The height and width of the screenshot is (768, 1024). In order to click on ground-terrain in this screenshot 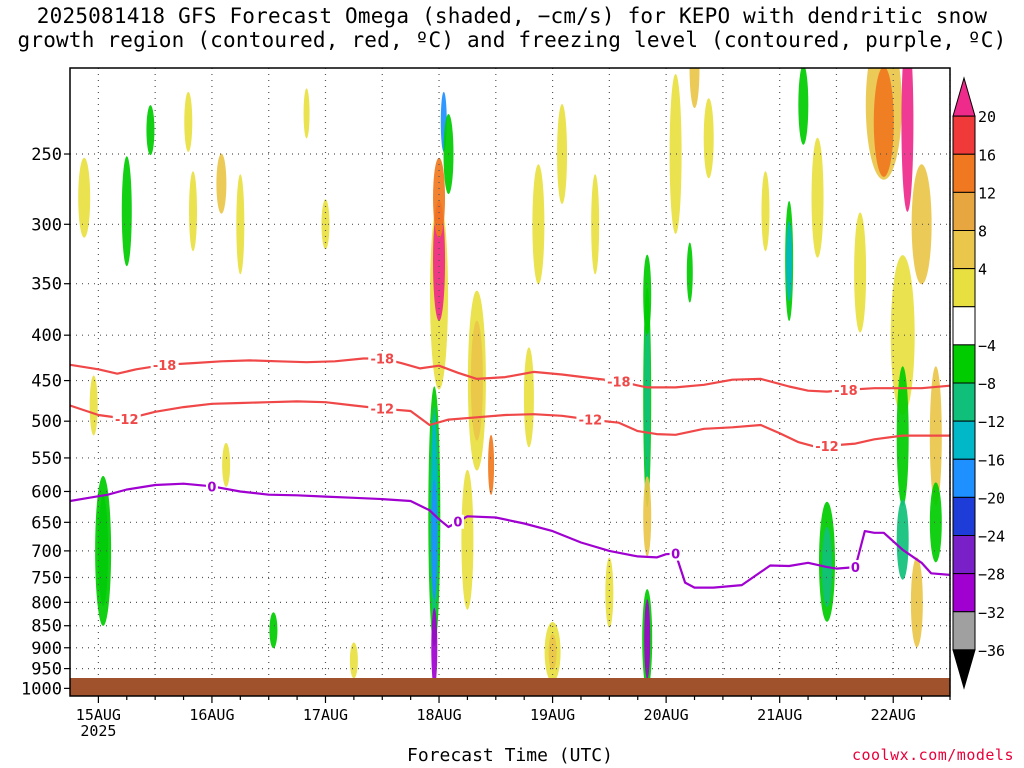, I will do `click(510, 687)`.